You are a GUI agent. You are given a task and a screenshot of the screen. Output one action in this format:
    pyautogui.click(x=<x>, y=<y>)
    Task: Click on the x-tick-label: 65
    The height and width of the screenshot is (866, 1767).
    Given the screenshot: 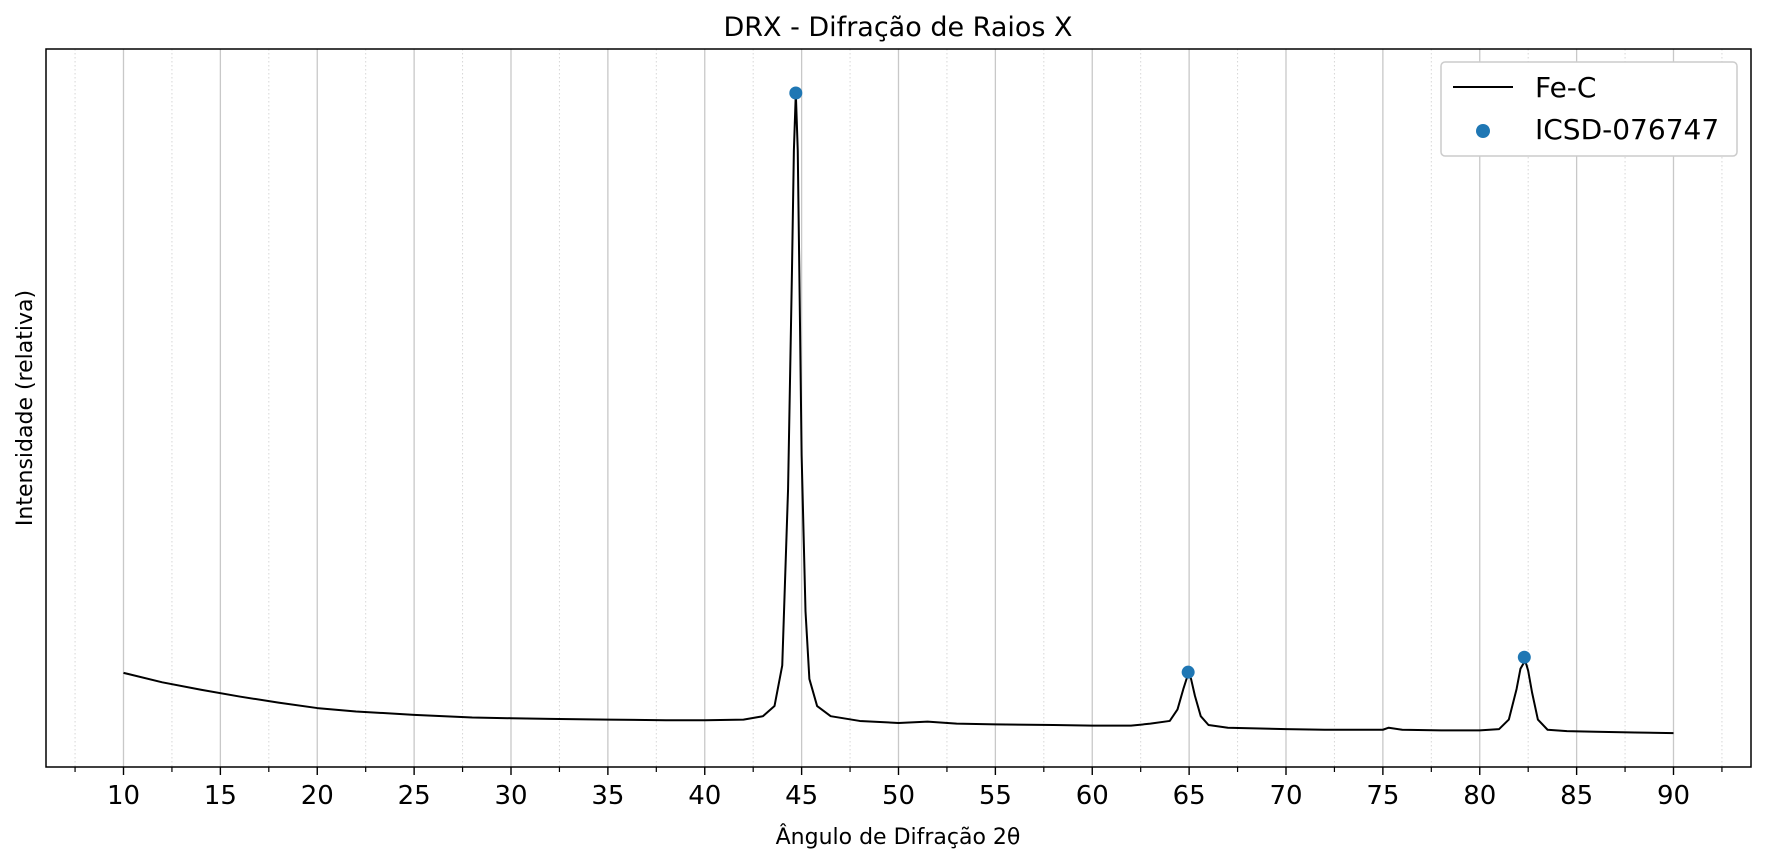 What is the action you would take?
    pyautogui.click(x=1189, y=796)
    